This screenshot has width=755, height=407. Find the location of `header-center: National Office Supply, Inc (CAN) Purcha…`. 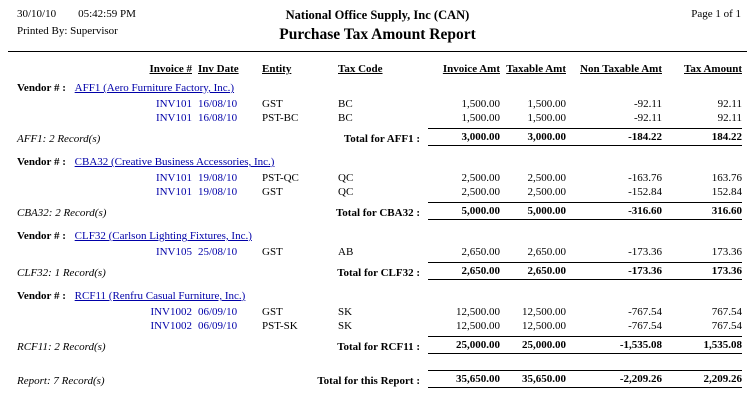

header-center: National Office Supply, Inc (CAN) Purcha… is located at coordinates (377, 26).